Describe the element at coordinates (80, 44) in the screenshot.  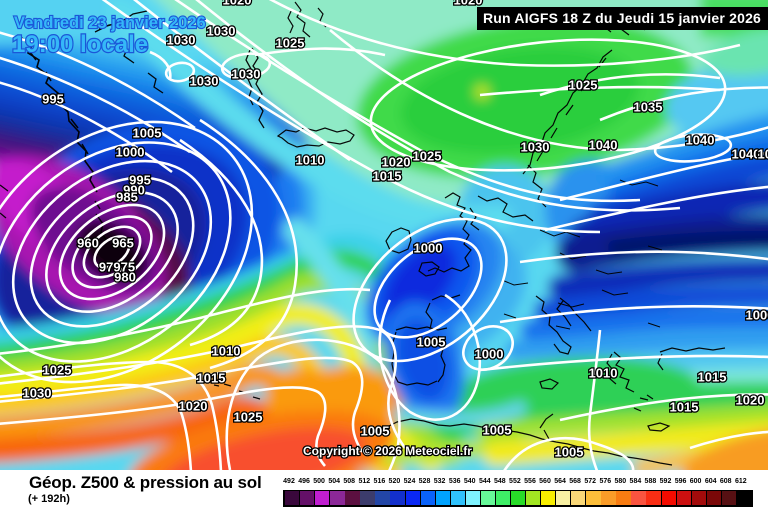
I see `svg-text: 19:00 locale` at that location.